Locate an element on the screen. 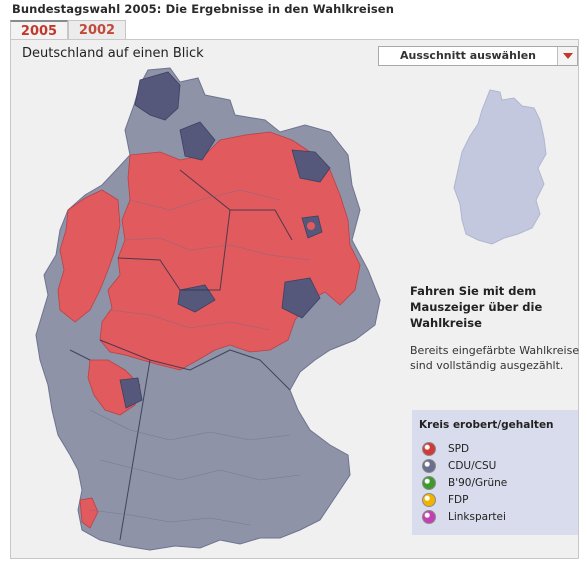 The image size is (583, 562). legend-label: FDP is located at coordinates (458, 500).